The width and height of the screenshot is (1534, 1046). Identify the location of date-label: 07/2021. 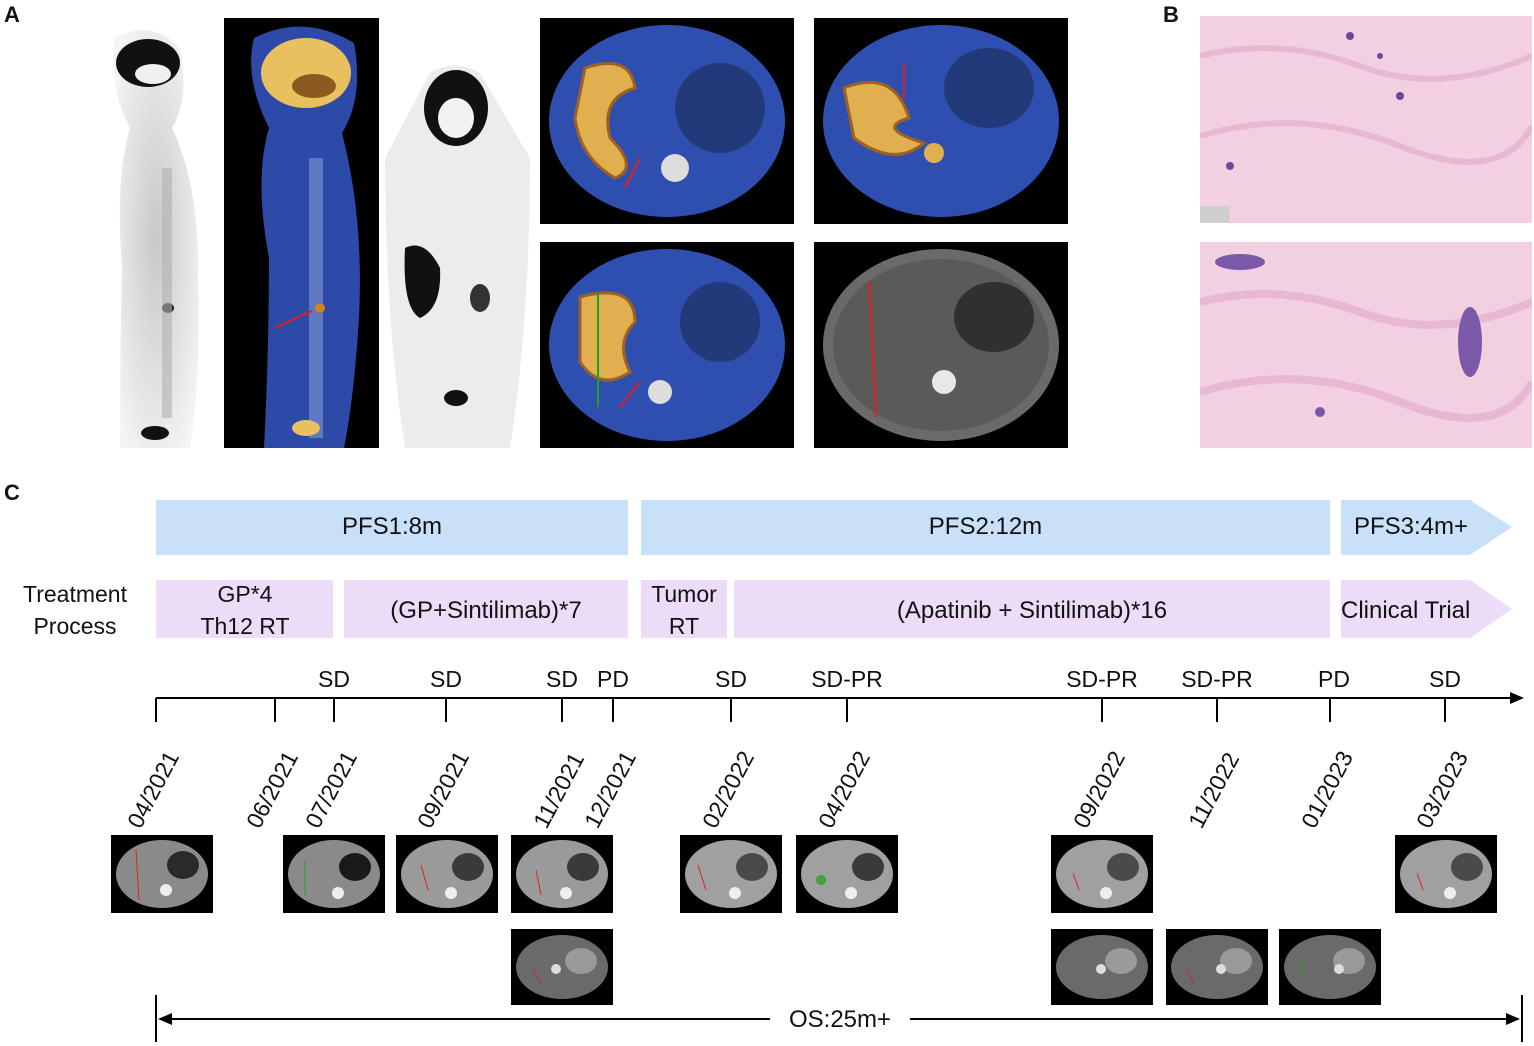
(331, 789).